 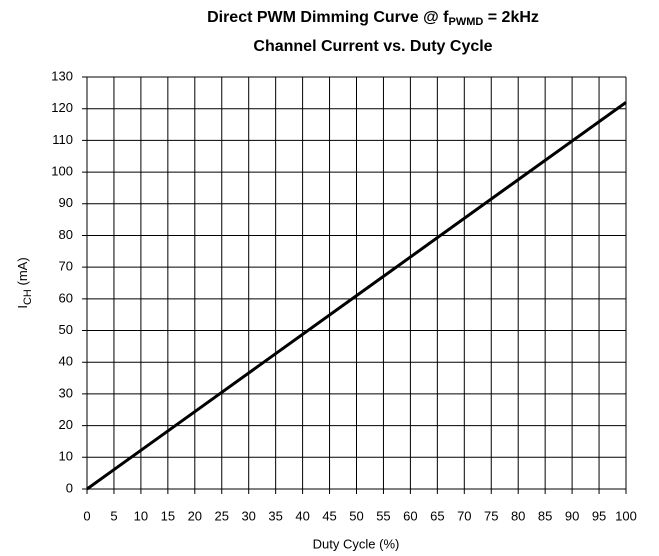 What do you see at coordinates (410, 515) in the screenshot?
I see `x-tick-label: 60` at bounding box center [410, 515].